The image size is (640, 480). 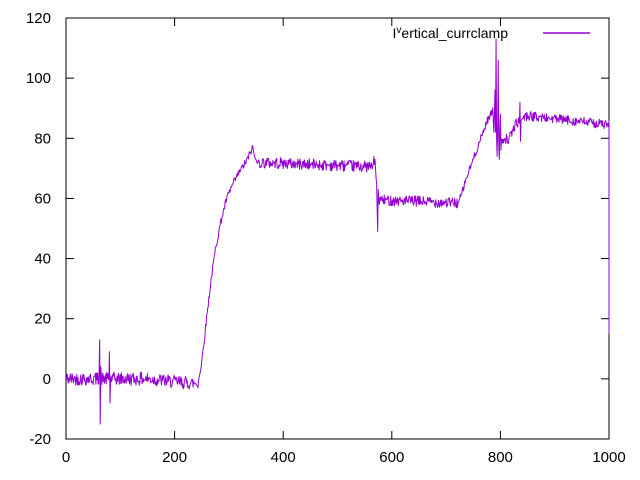 What do you see at coordinates (42, 319) in the screenshot?
I see `y-tick-label: 20` at bounding box center [42, 319].